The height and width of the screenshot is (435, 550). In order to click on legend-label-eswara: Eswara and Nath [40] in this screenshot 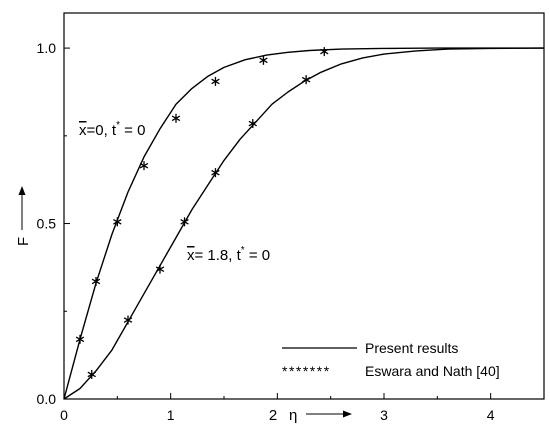, I will do `click(432, 371)`.